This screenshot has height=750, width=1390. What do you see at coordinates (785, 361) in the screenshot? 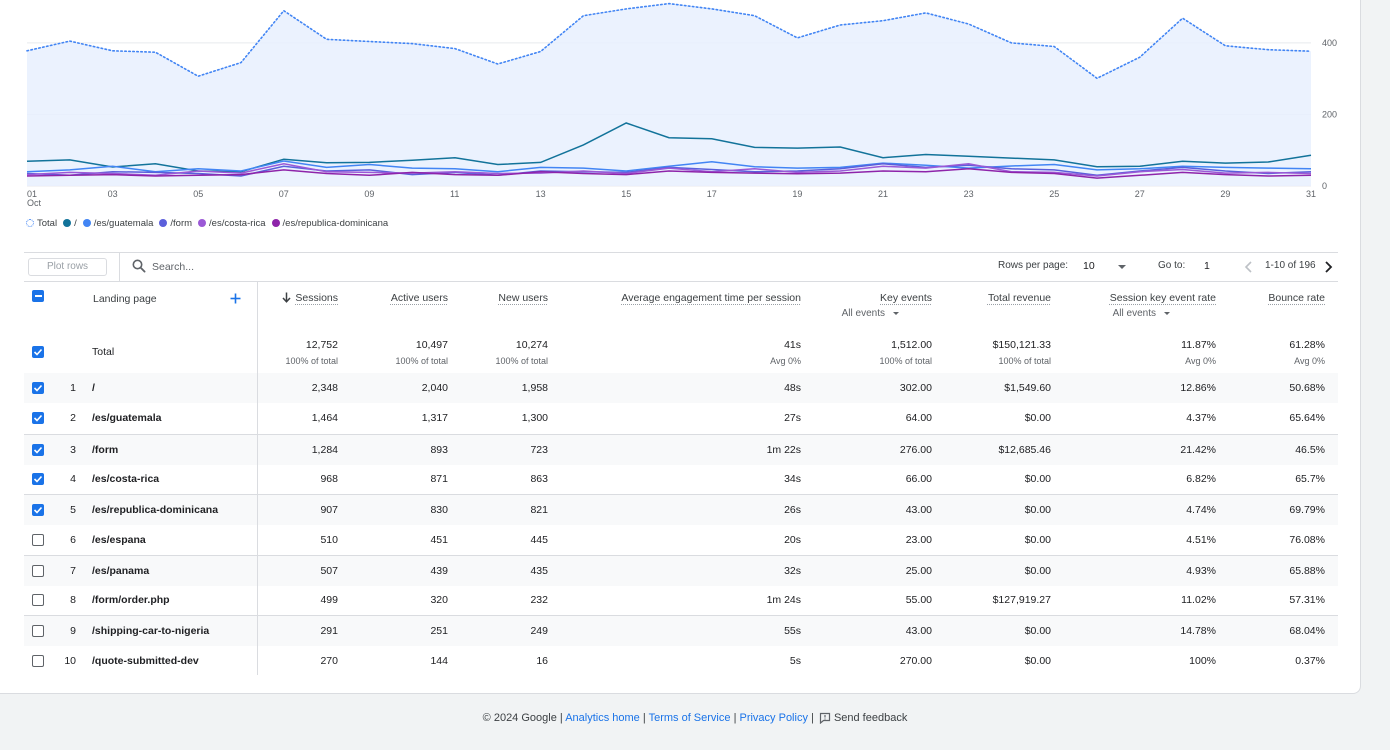
I see `total-subtext: Avg 0%` at bounding box center [785, 361].